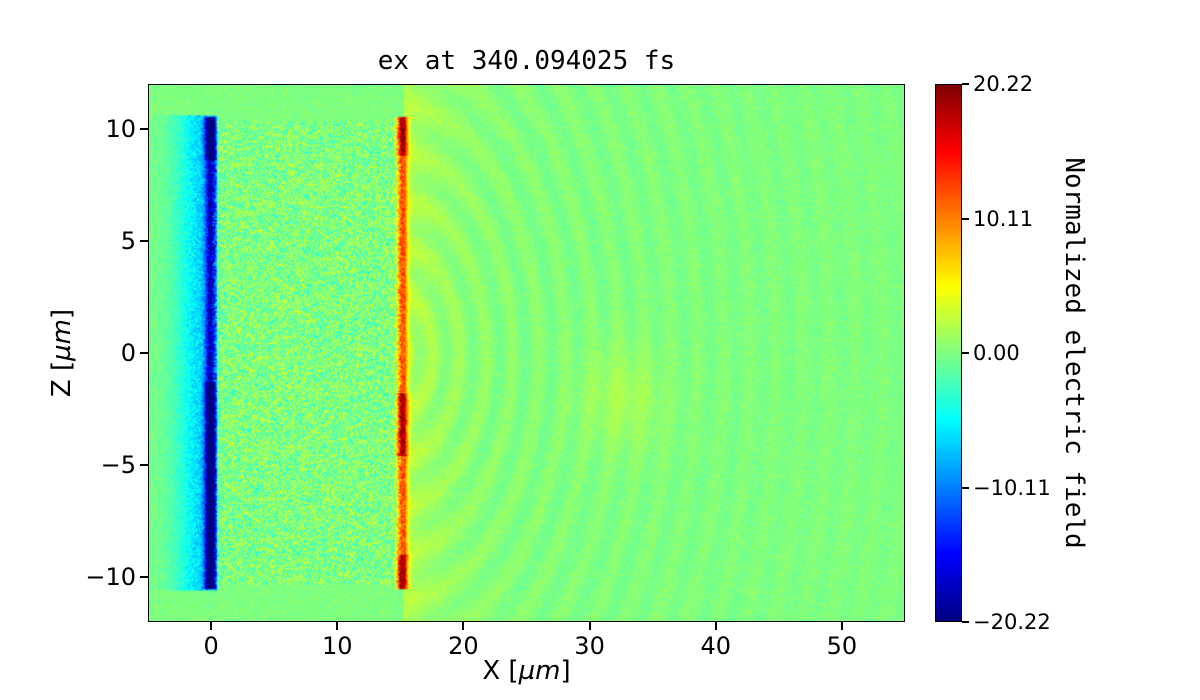 The height and width of the screenshot is (700, 1200). What do you see at coordinates (539, 671) in the screenshot?
I see `x-axis-label-unit: µm` at bounding box center [539, 671].